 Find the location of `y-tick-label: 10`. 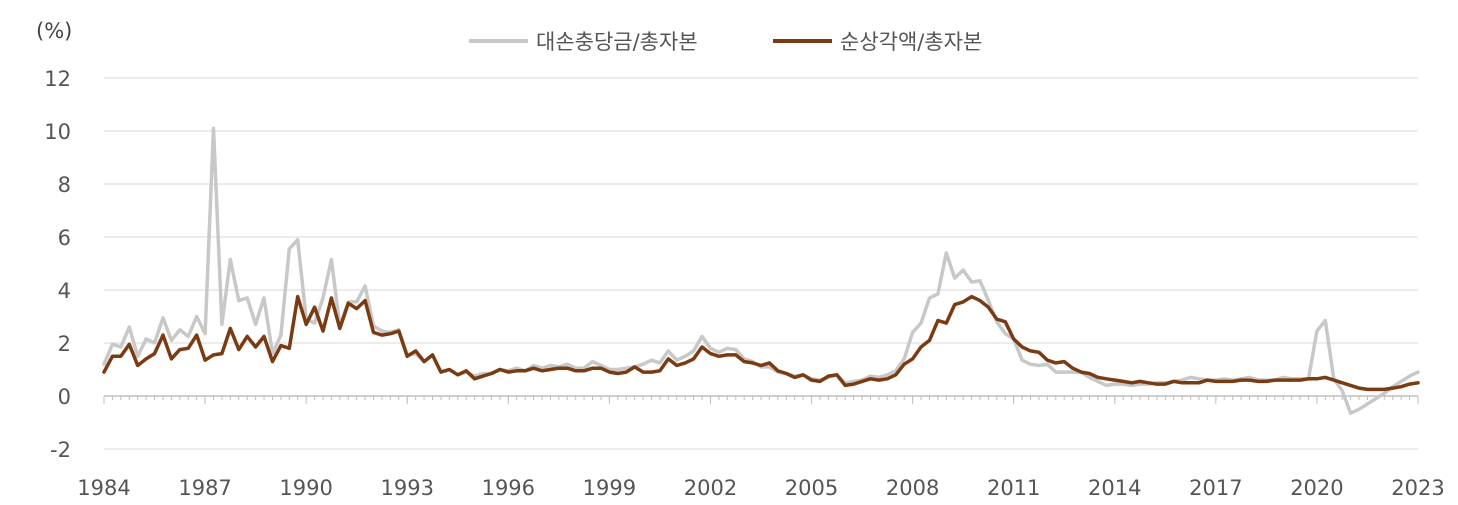

y-tick-label: 10 is located at coordinates (57, 132).